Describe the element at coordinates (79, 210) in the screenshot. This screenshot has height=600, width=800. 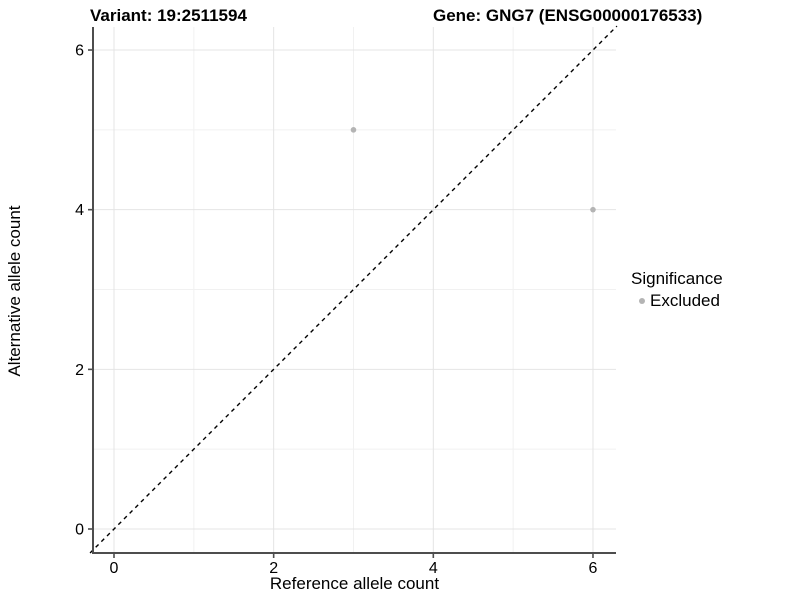
I see `y-tick-label: 4` at that location.